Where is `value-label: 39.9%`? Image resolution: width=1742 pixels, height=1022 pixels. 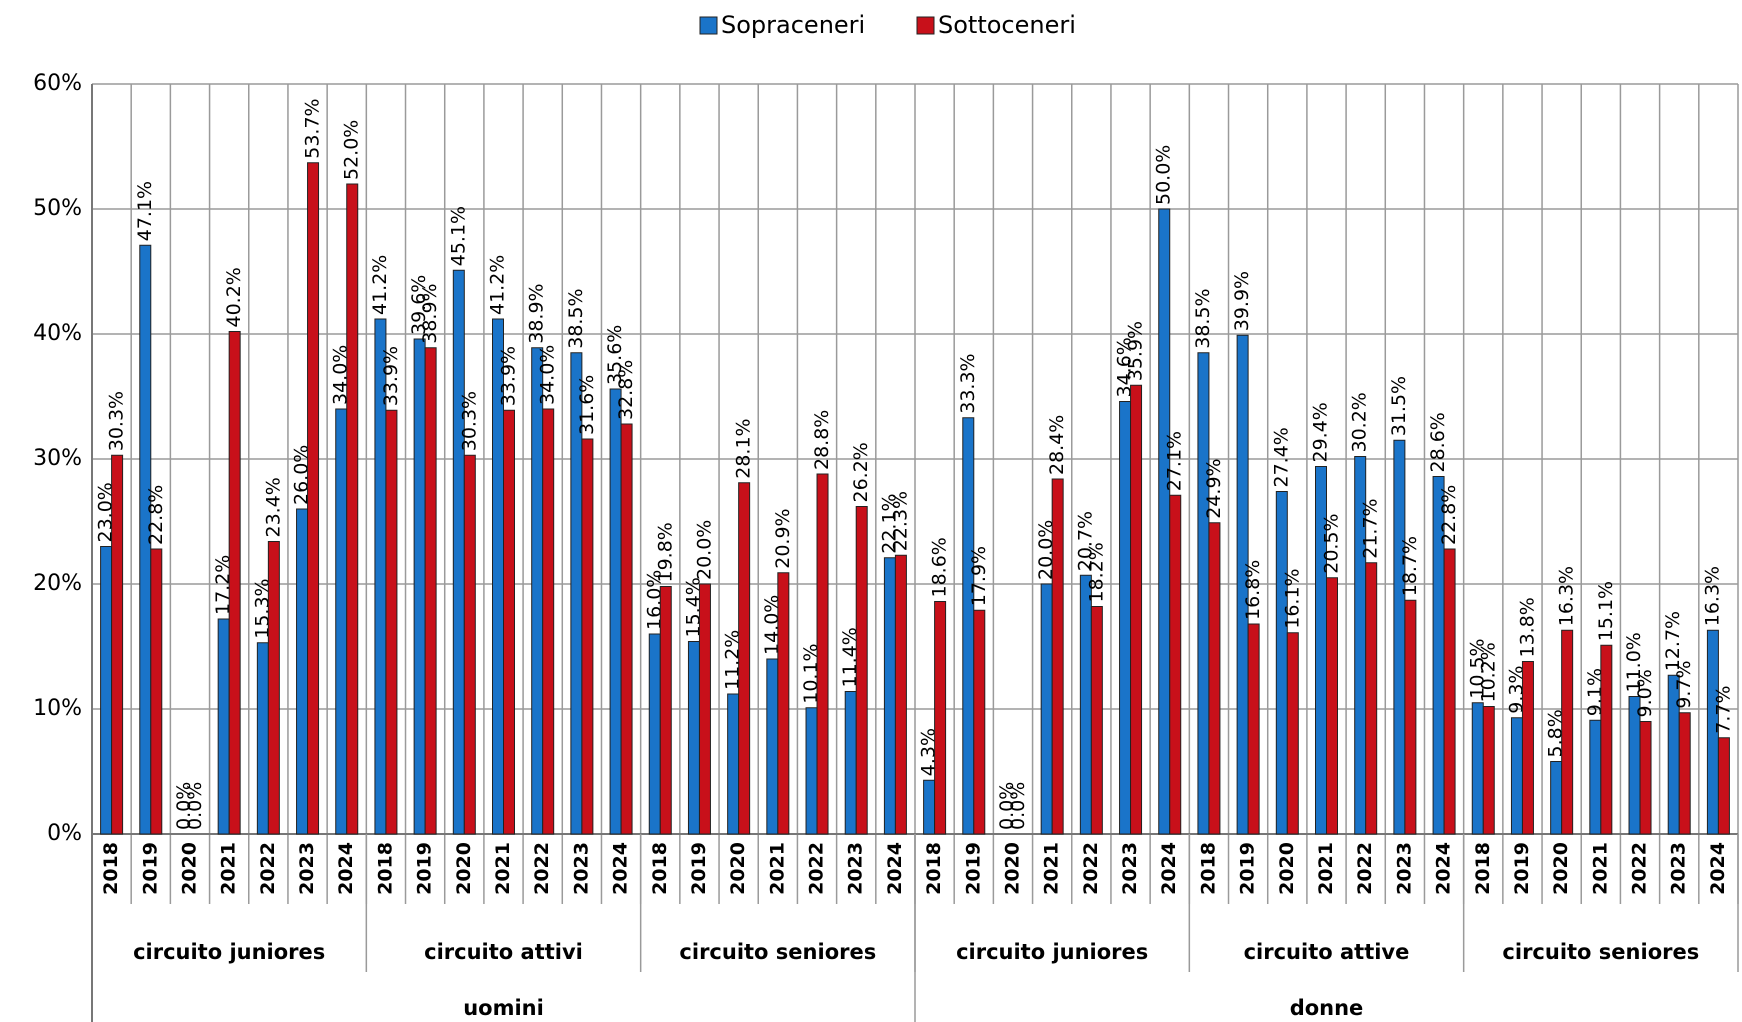 value-label: 39.9% is located at coordinates (1242, 301).